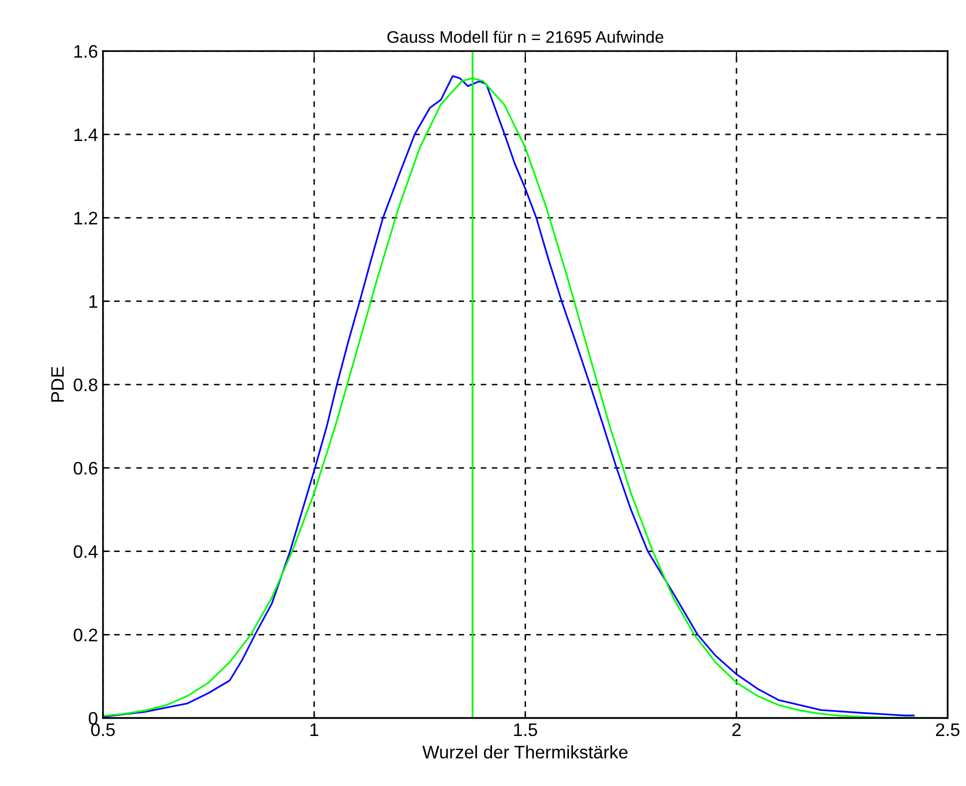 This screenshot has width=966, height=786. I want to click on y-tick-label: 0.8, so click(86, 385).